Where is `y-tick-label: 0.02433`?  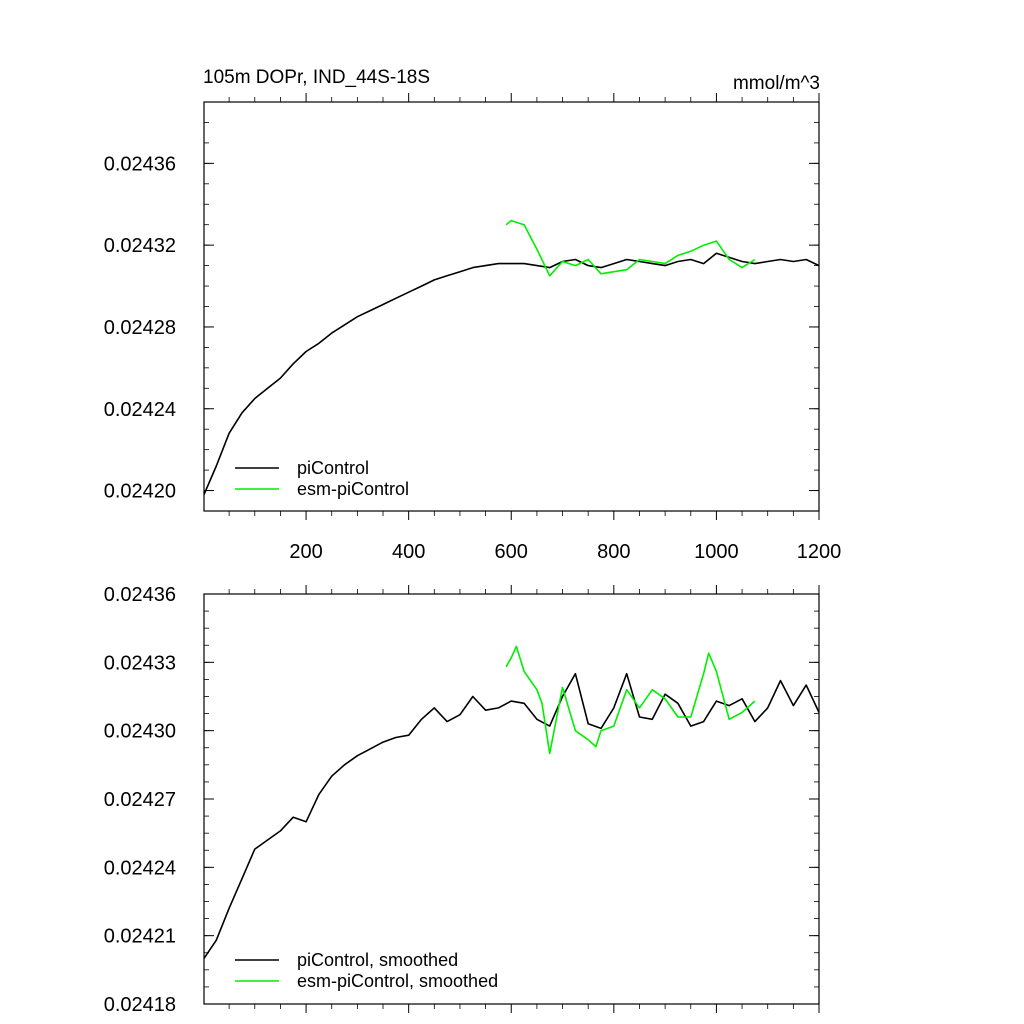
y-tick-label: 0.02433 is located at coordinates (140, 663).